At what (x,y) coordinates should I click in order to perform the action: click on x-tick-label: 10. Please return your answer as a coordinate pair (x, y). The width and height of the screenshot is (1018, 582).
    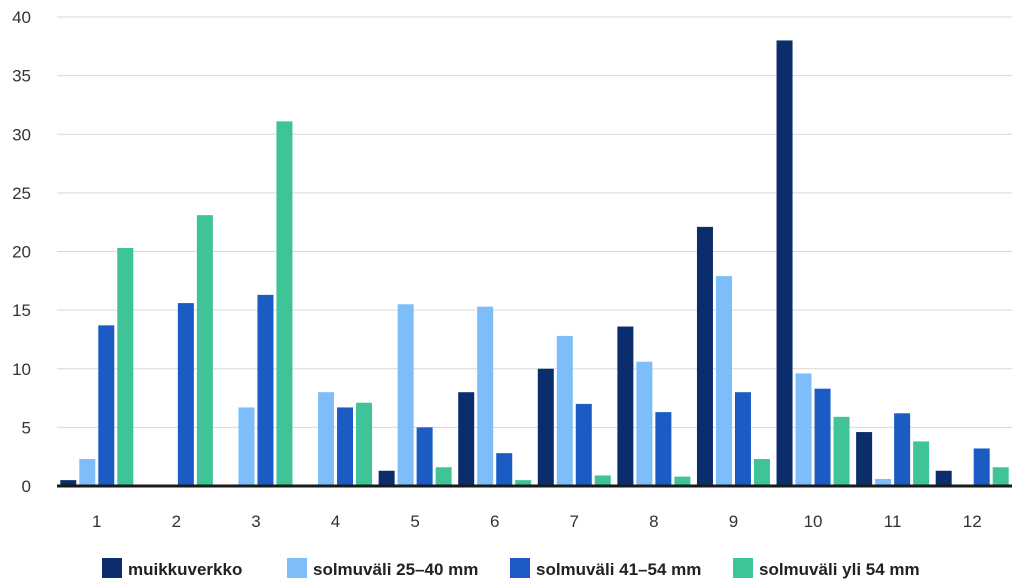
    Looking at the image, I should click on (813, 521).